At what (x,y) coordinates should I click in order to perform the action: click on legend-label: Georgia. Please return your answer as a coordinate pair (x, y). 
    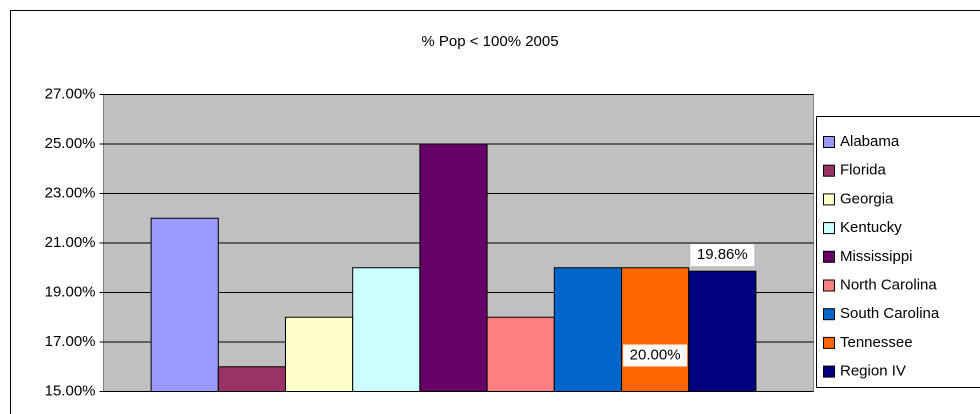
    Looking at the image, I should click on (867, 198).